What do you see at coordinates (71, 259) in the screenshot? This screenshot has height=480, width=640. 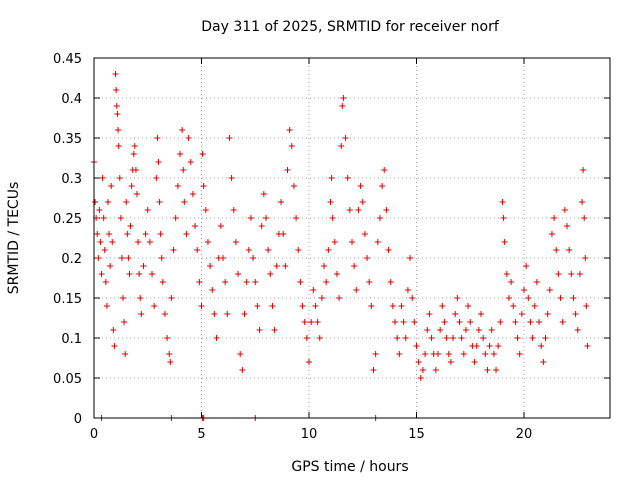 I see `y-tick-label: 0.2` at bounding box center [71, 259].